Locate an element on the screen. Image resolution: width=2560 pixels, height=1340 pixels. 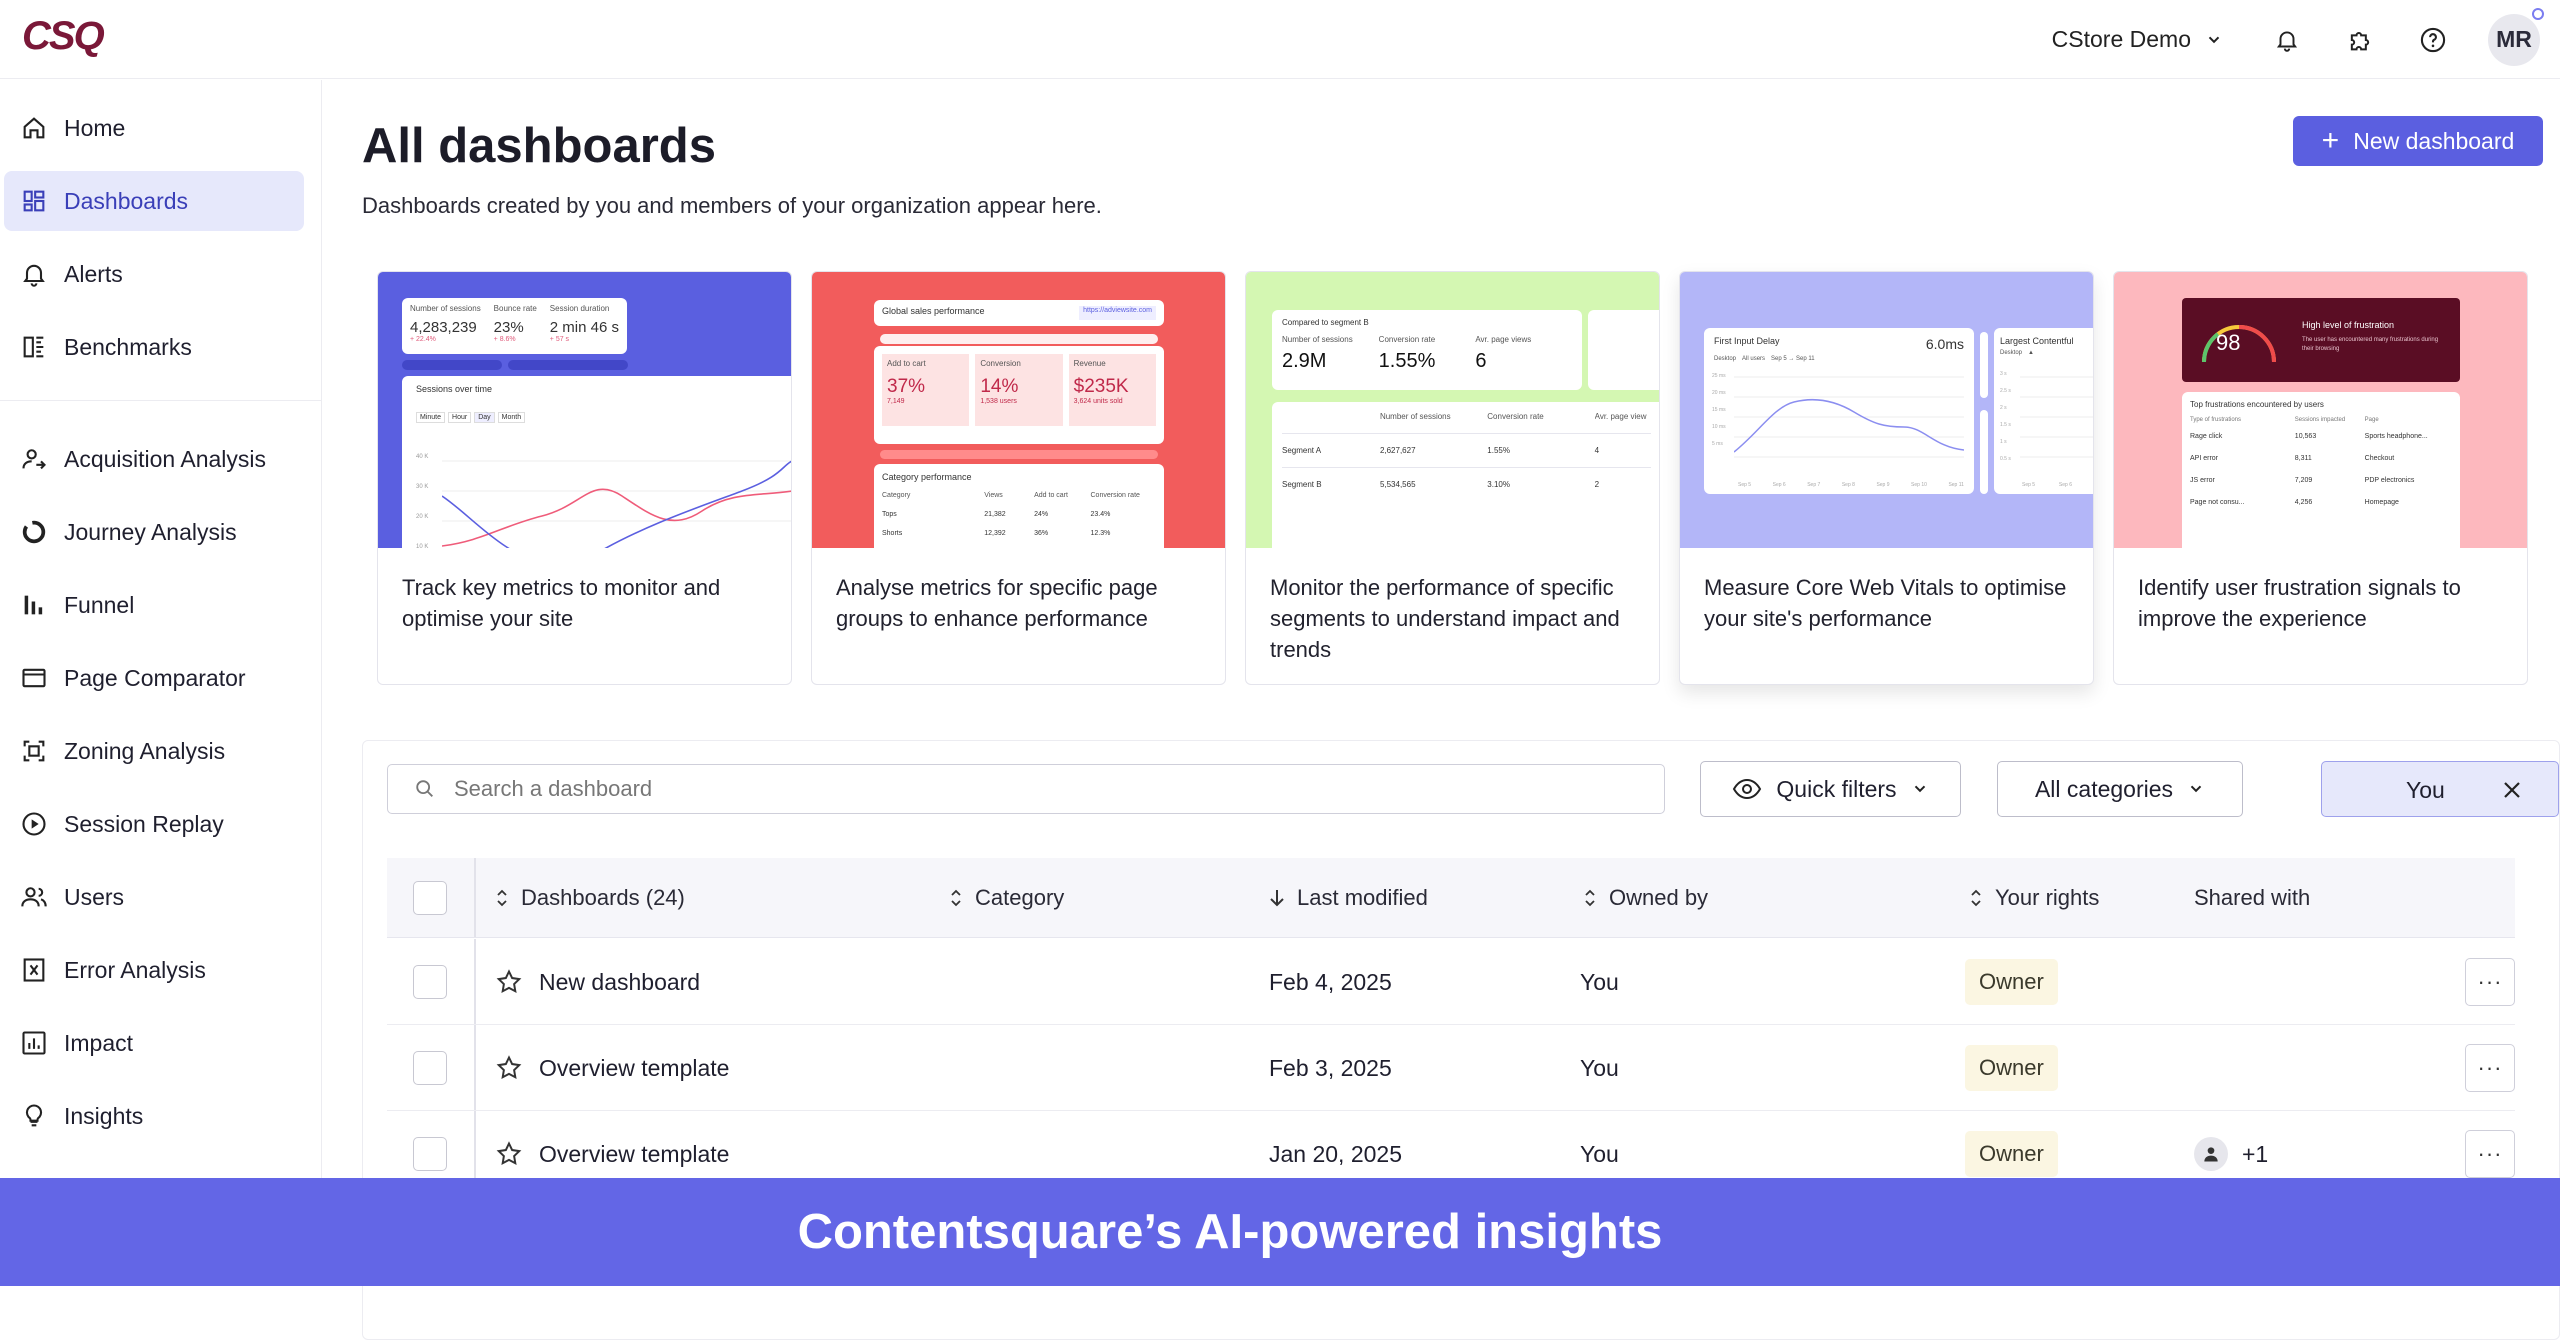
user-avatar: MR is located at coordinates (2516, 36).